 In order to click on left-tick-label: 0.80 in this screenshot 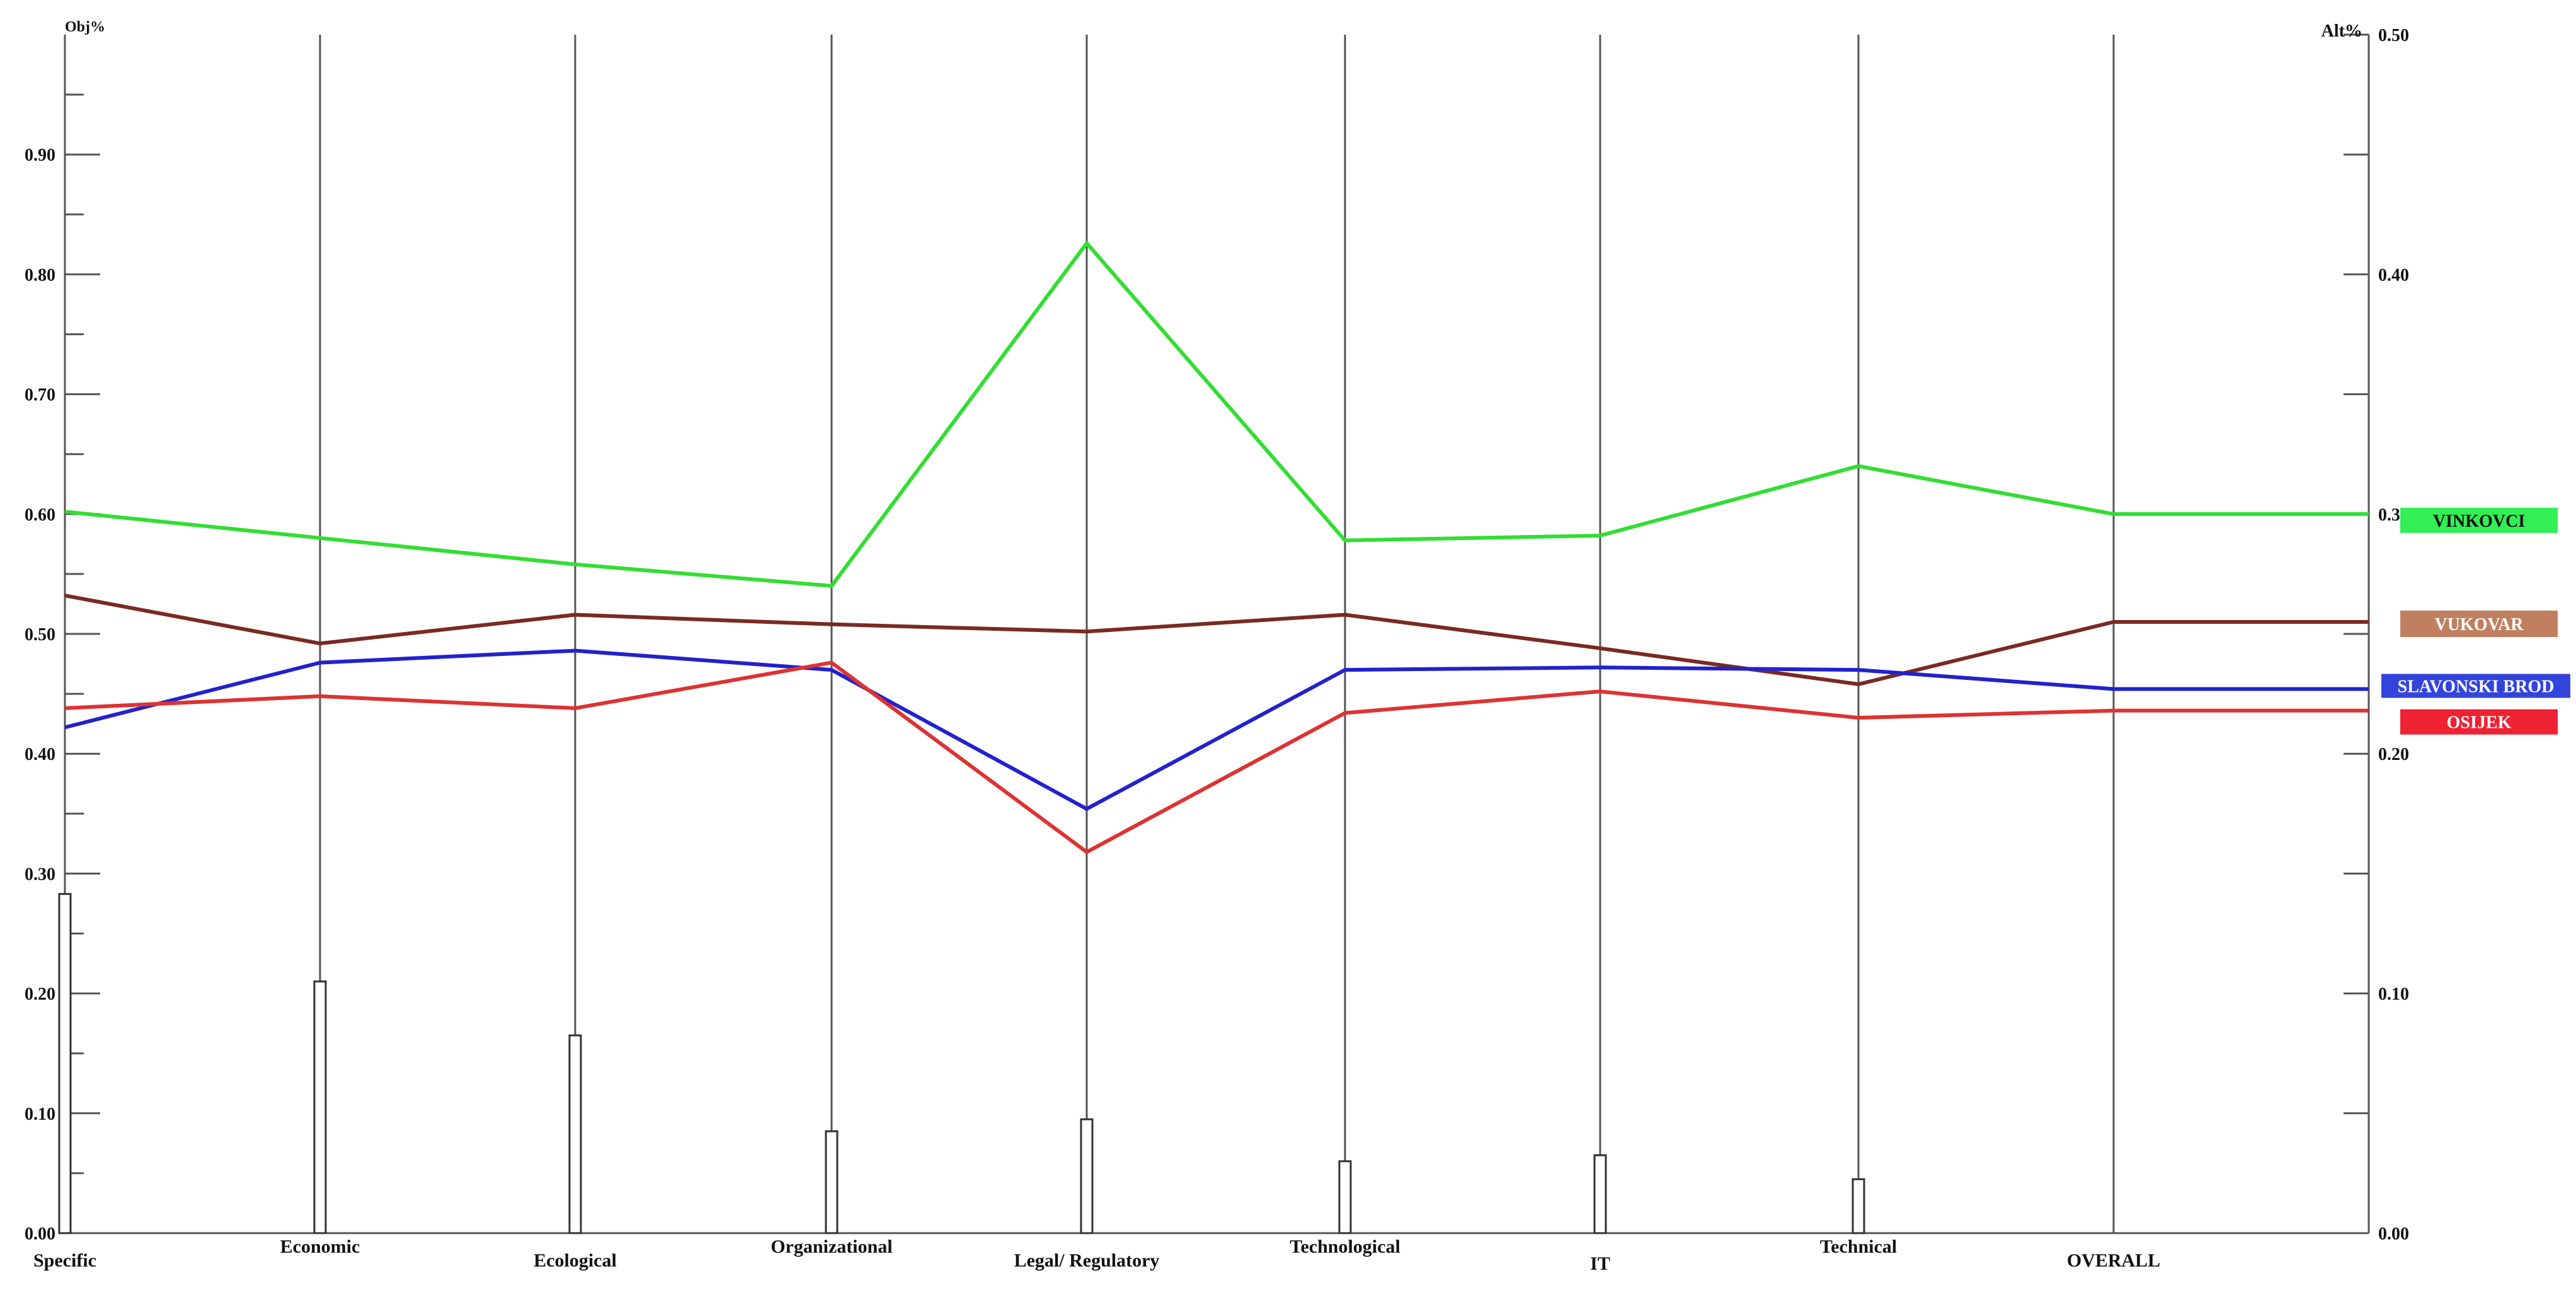, I will do `click(40, 275)`.